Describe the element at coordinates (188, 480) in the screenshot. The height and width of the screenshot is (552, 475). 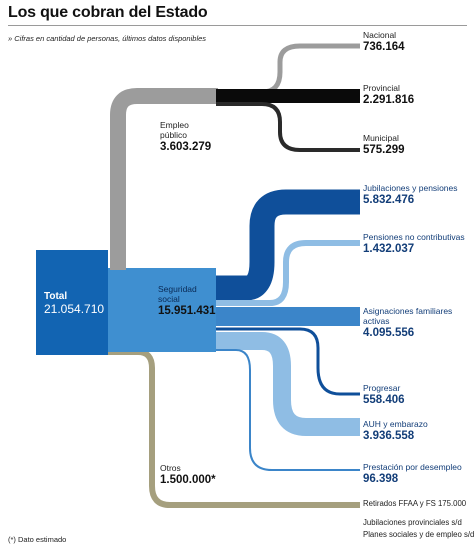
I see `otros-value: 1.500.000*` at that location.